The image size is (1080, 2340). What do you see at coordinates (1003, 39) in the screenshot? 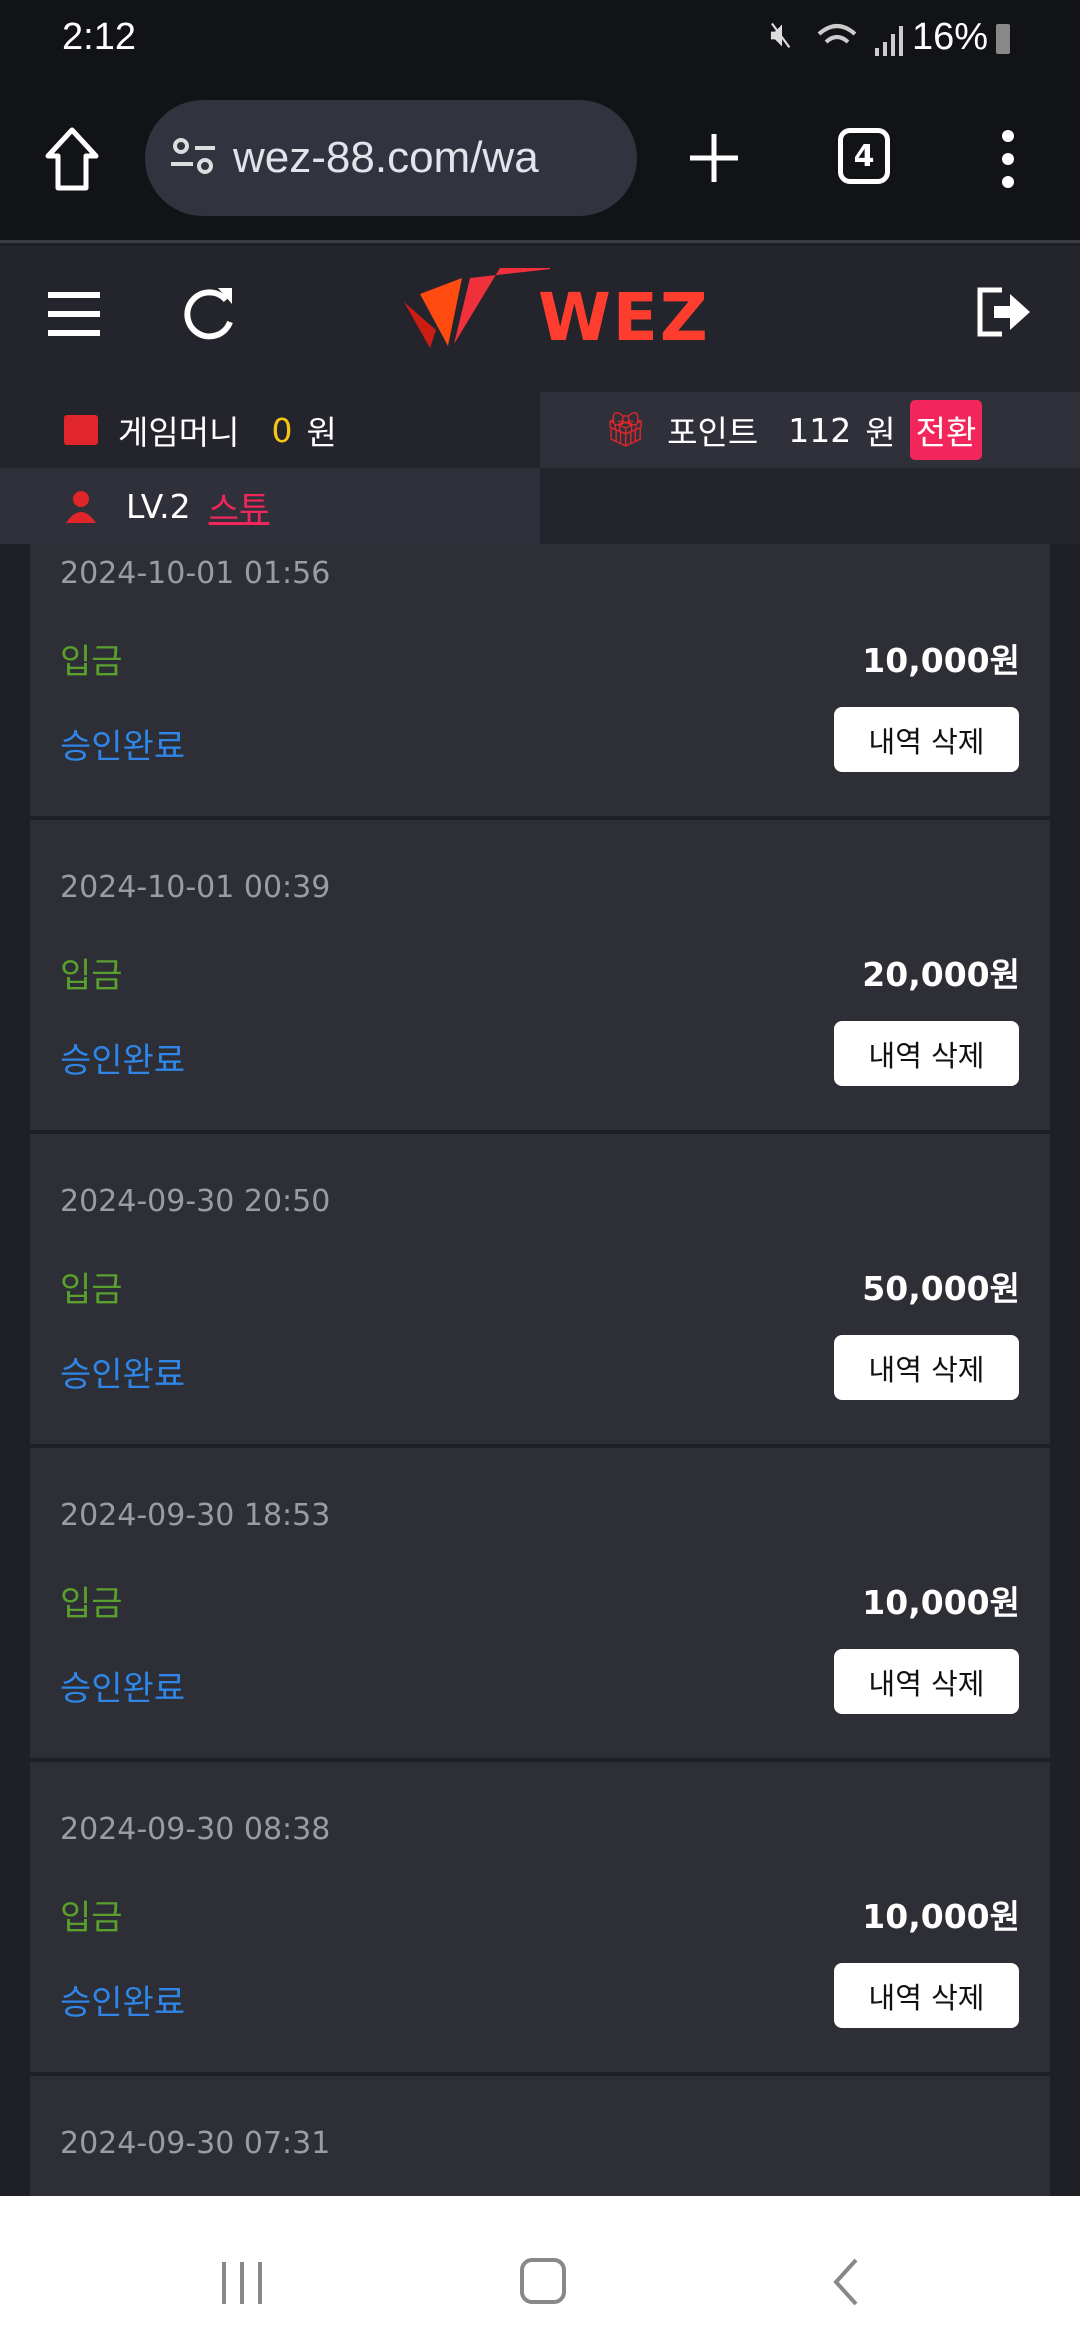
I see `battery-icon` at bounding box center [1003, 39].